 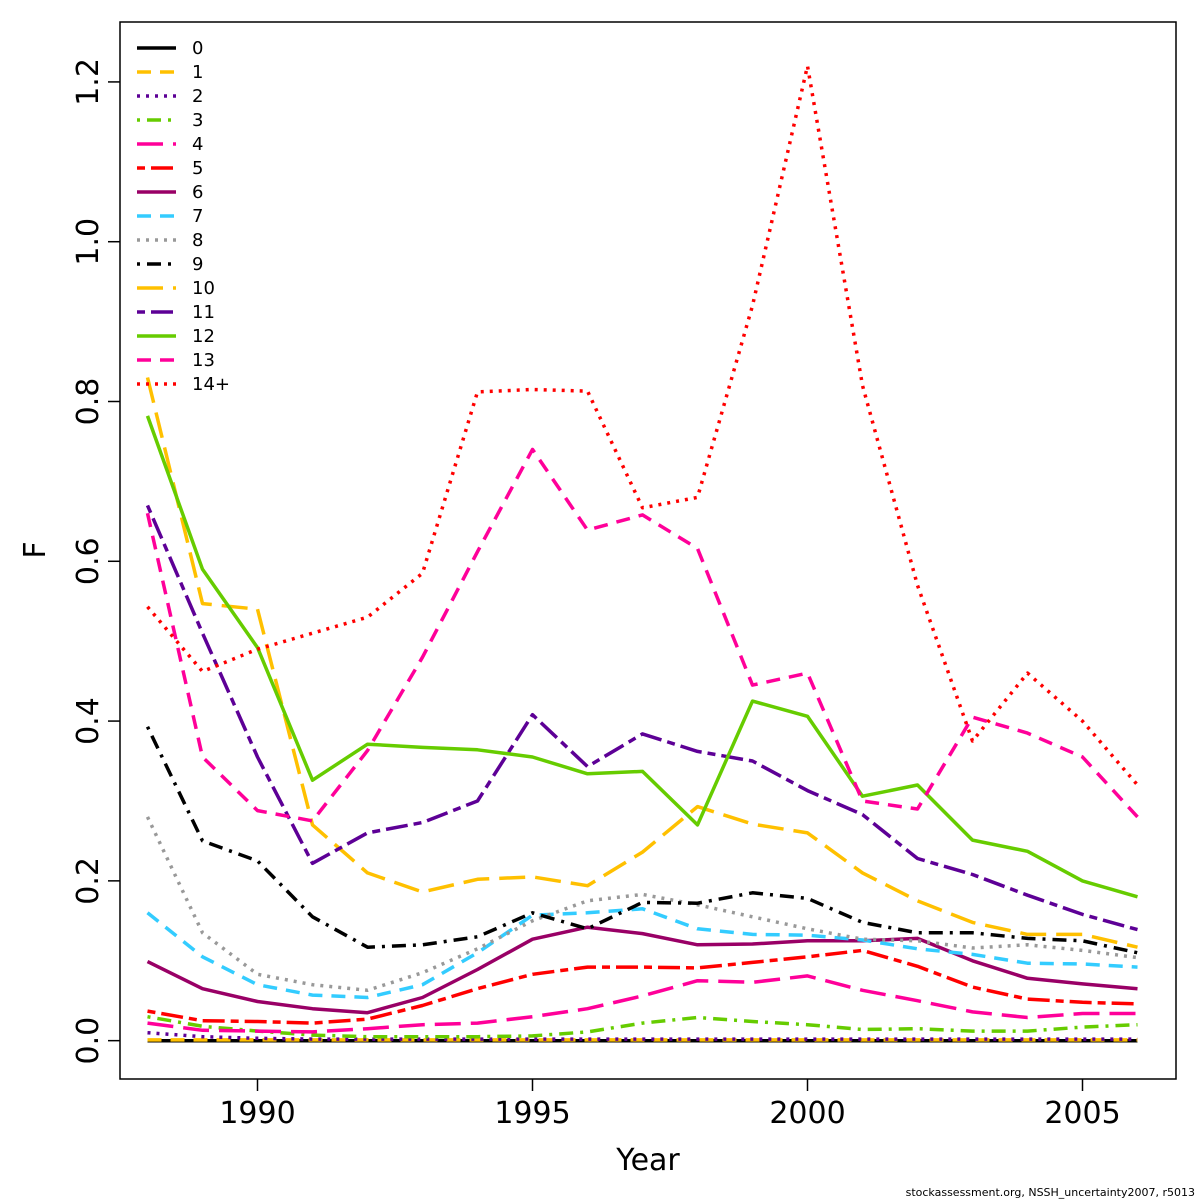 I want to click on legend-label: 9, so click(x=197, y=264).